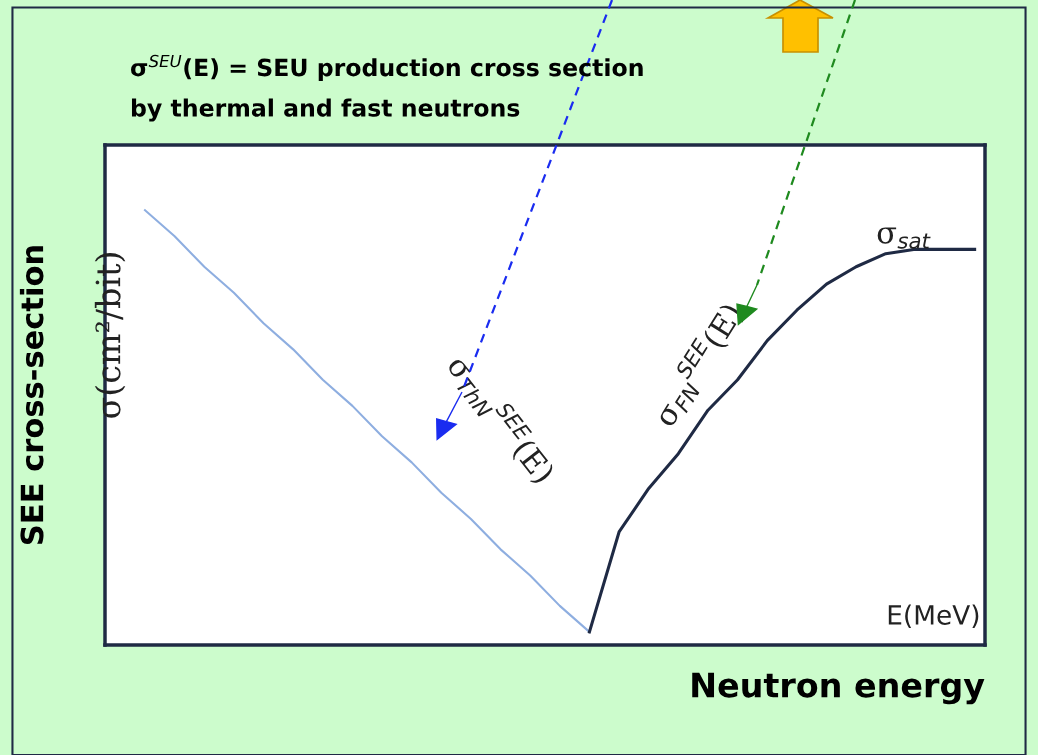  Describe the element at coordinates (838, 688) in the screenshot. I see `x-axis-title: Neutron energy` at that location.